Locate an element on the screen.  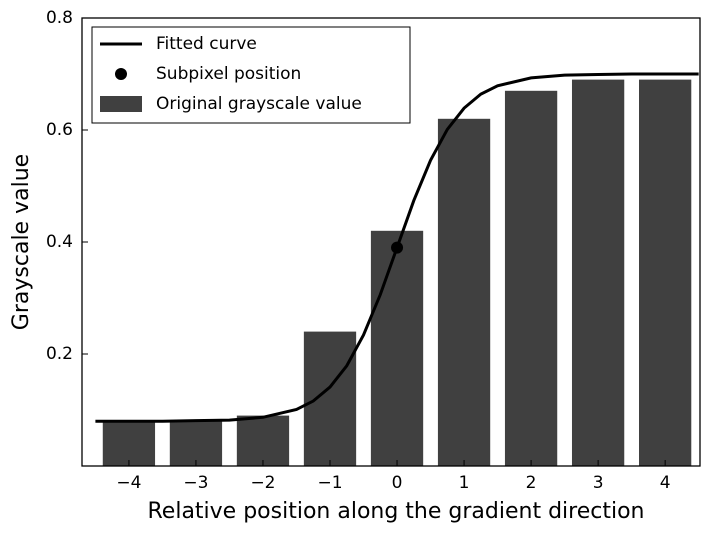
y-tick-label: 0.6 is located at coordinates (59, 130).